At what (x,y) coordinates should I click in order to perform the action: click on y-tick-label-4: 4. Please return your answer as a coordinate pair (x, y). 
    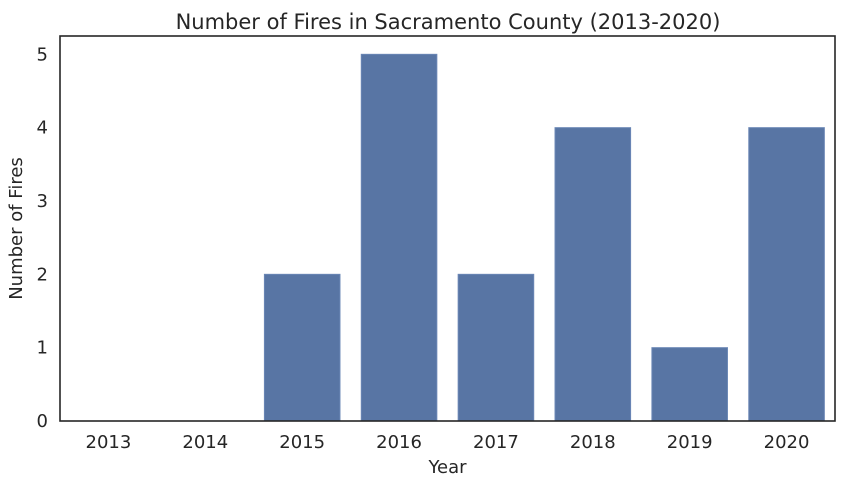
    Looking at the image, I should click on (42, 128).